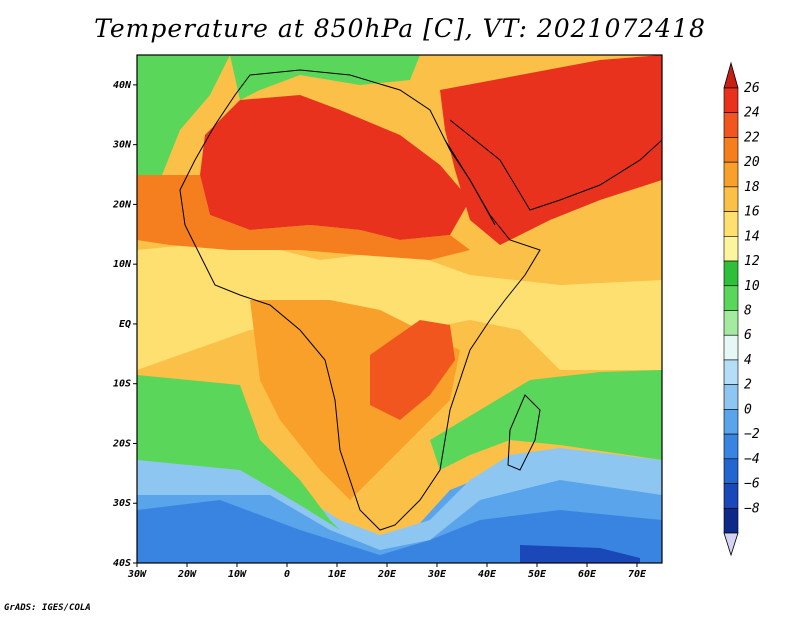 Image resolution: width=800 pixels, height=618 pixels. Describe the element at coordinates (752, 459) in the screenshot. I see `colorbar-label: −4` at that location.